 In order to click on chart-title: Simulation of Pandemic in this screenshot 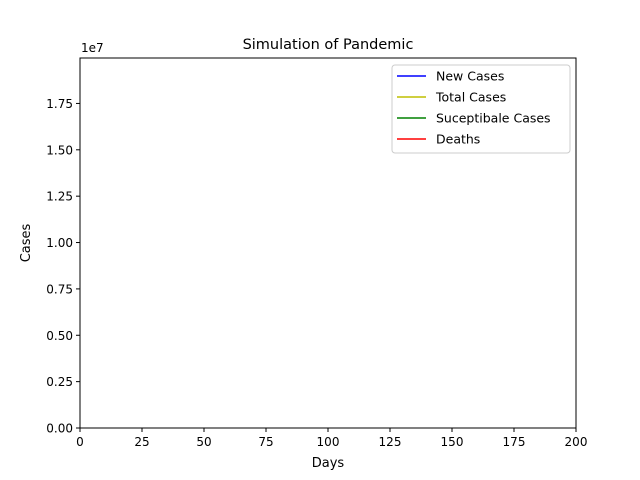, I will do `click(328, 45)`.